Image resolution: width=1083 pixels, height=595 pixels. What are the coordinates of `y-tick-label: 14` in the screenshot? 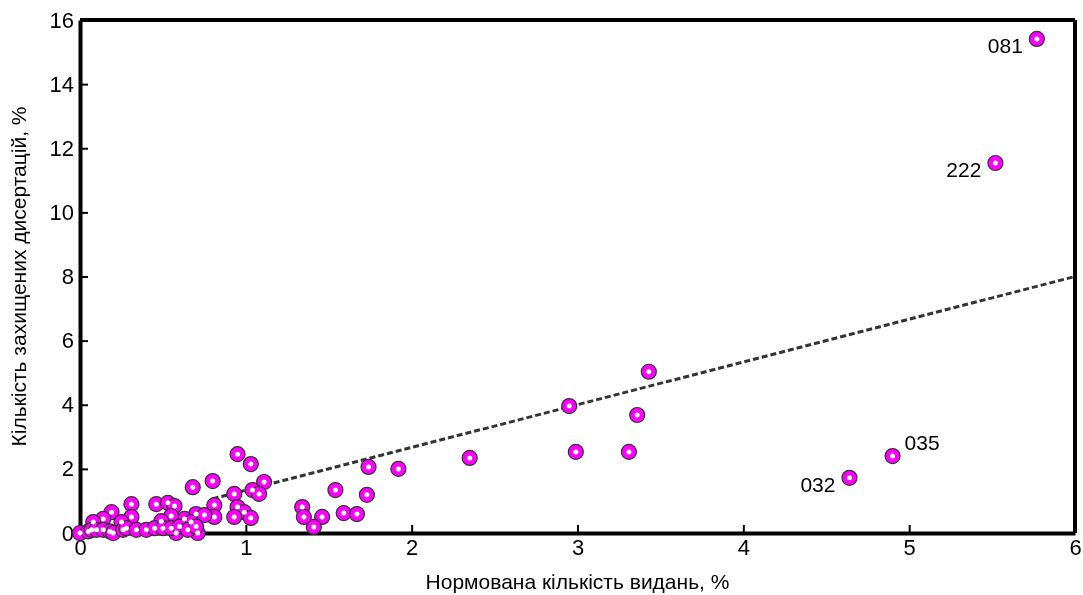 It's located at (61, 84).